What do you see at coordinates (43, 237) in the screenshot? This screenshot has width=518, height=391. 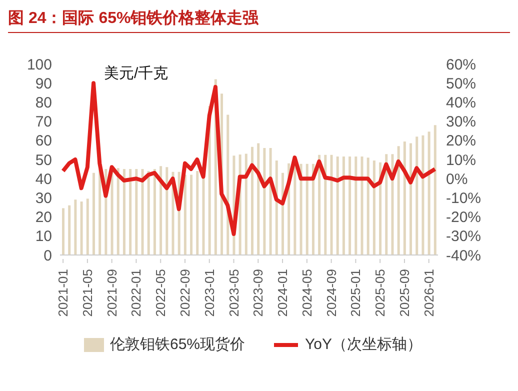 I see `y-tick-label: 10` at bounding box center [43, 237].